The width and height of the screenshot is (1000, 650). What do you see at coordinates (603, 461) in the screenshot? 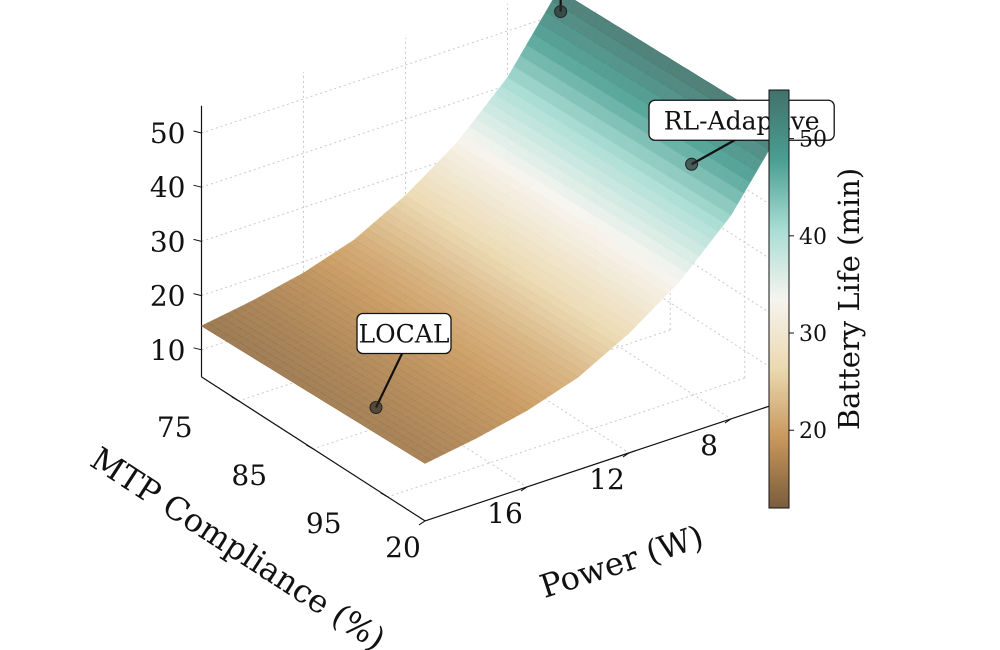
I see `x-axis-line` at bounding box center [603, 461].